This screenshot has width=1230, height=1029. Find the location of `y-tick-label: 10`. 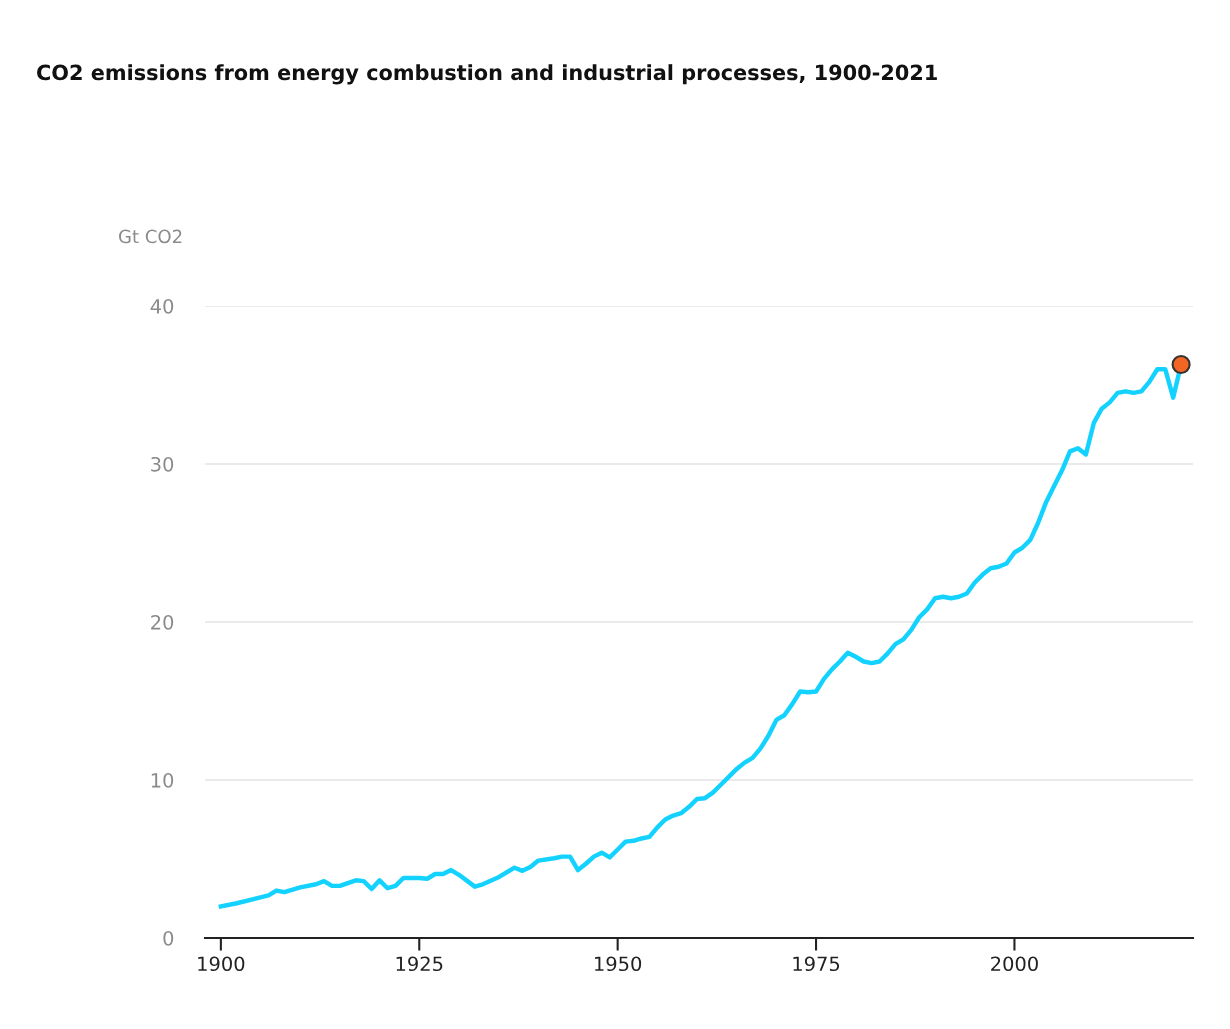

y-tick-label: 10 is located at coordinates (162, 780).